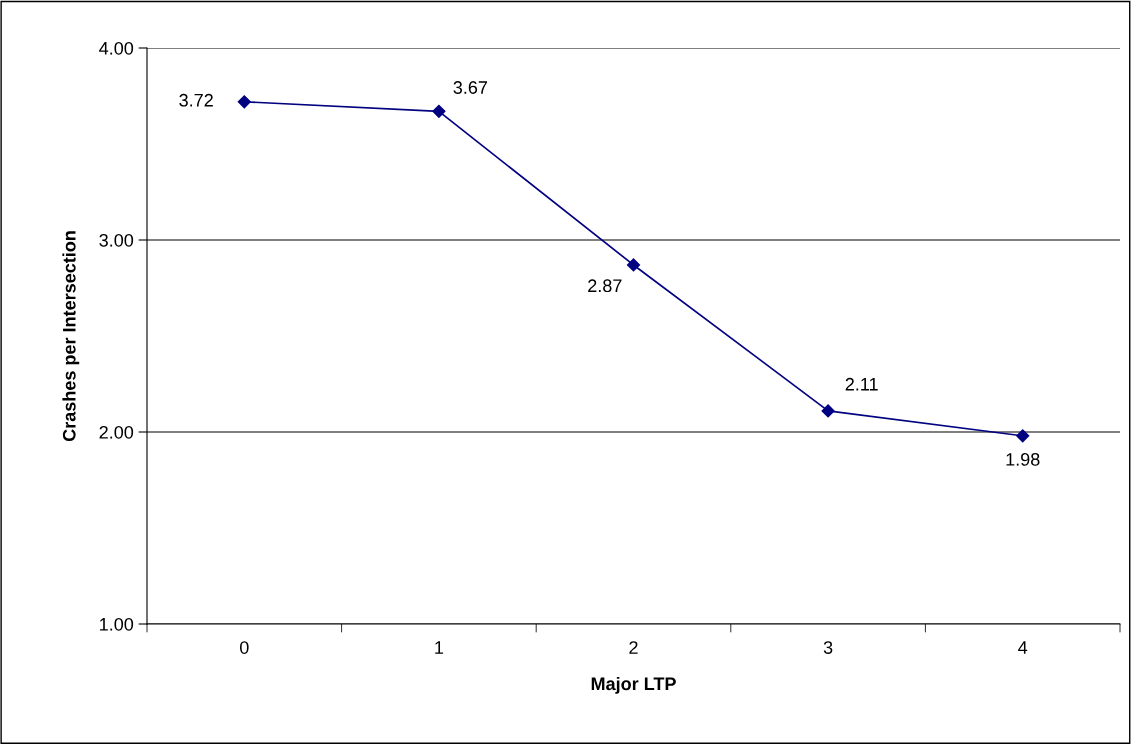 The height and width of the screenshot is (744, 1132). What do you see at coordinates (116, 432) in the screenshot?
I see `y-tick-label: 2.00` at bounding box center [116, 432].